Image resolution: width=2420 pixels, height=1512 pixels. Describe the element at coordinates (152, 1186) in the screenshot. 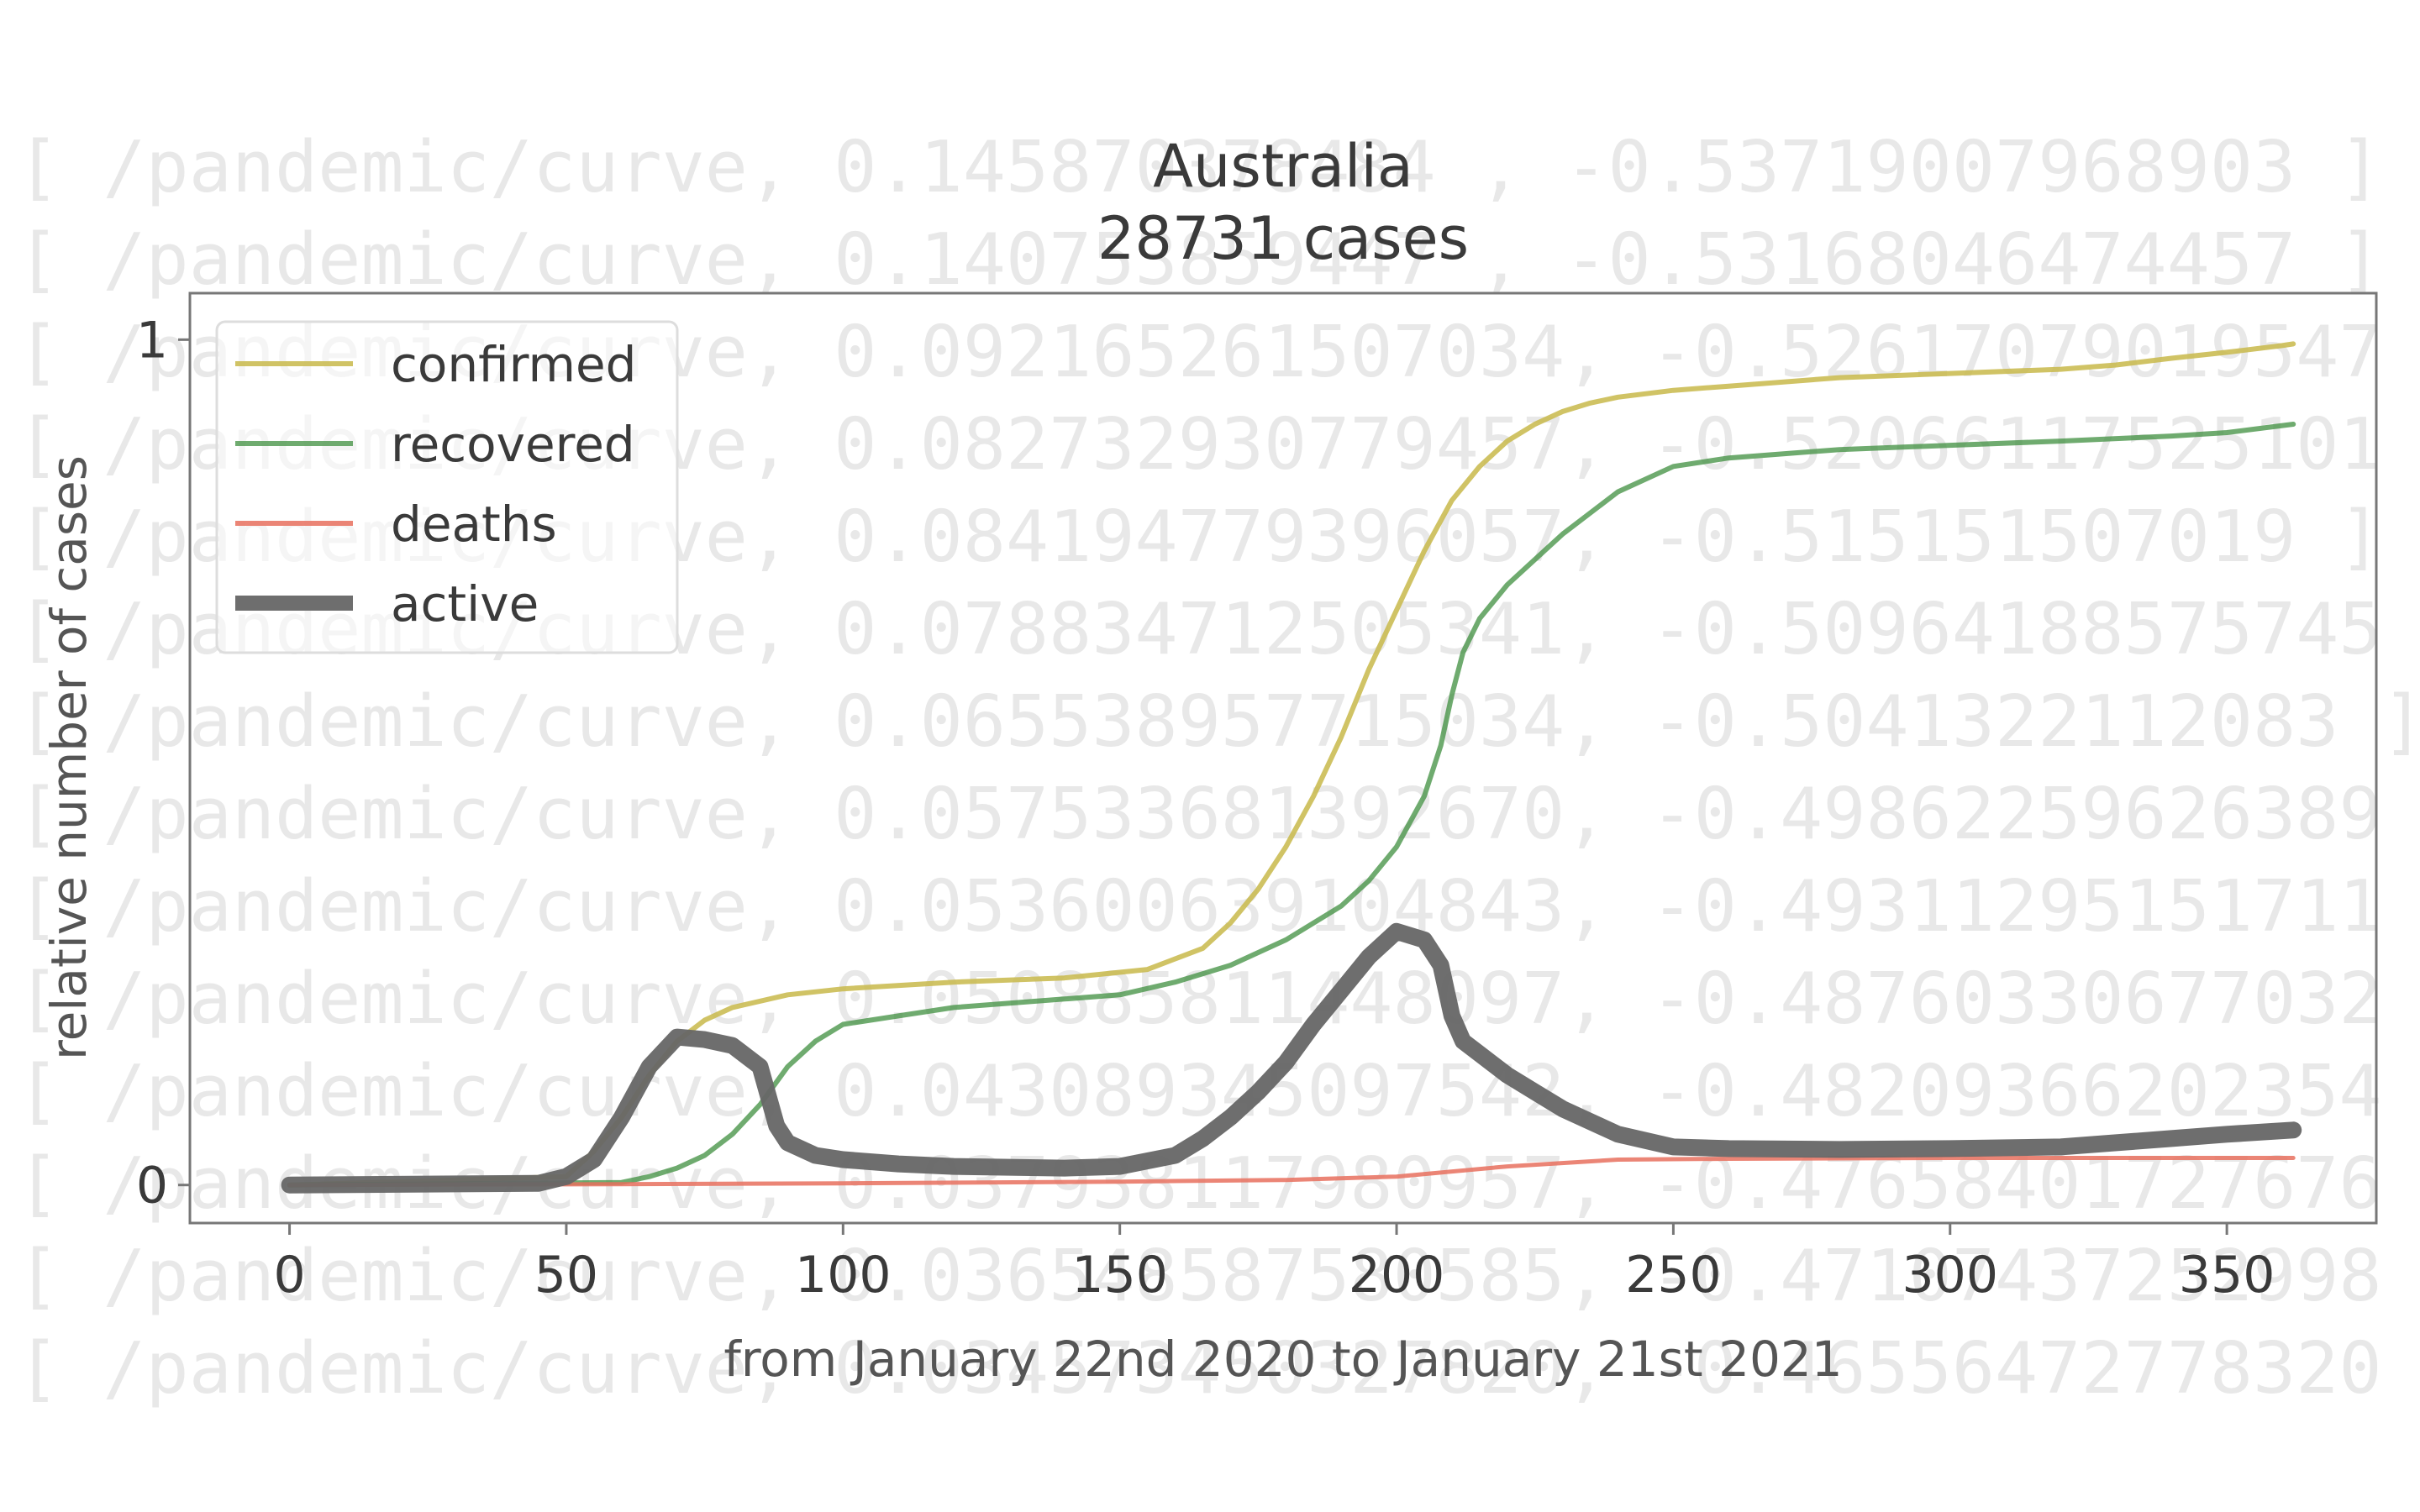

I see `y-tick-label: 0` at that location.